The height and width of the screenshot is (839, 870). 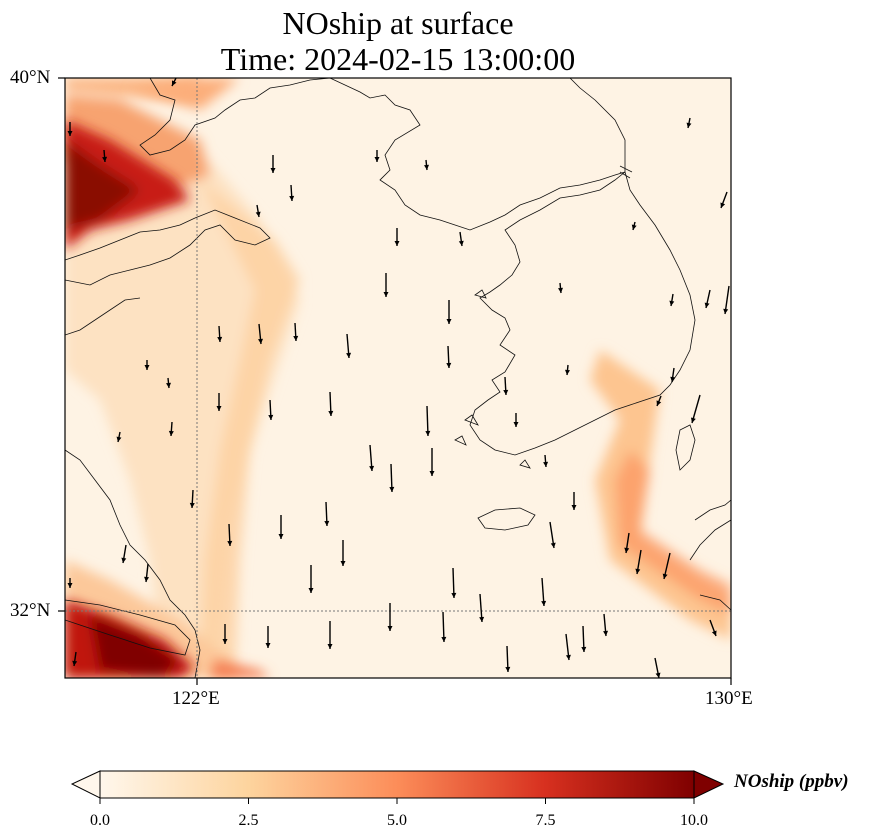 What do you see at coordinates (397, 784) in the screenshot?
I see `colorbar` at bounding box center [397, 784].